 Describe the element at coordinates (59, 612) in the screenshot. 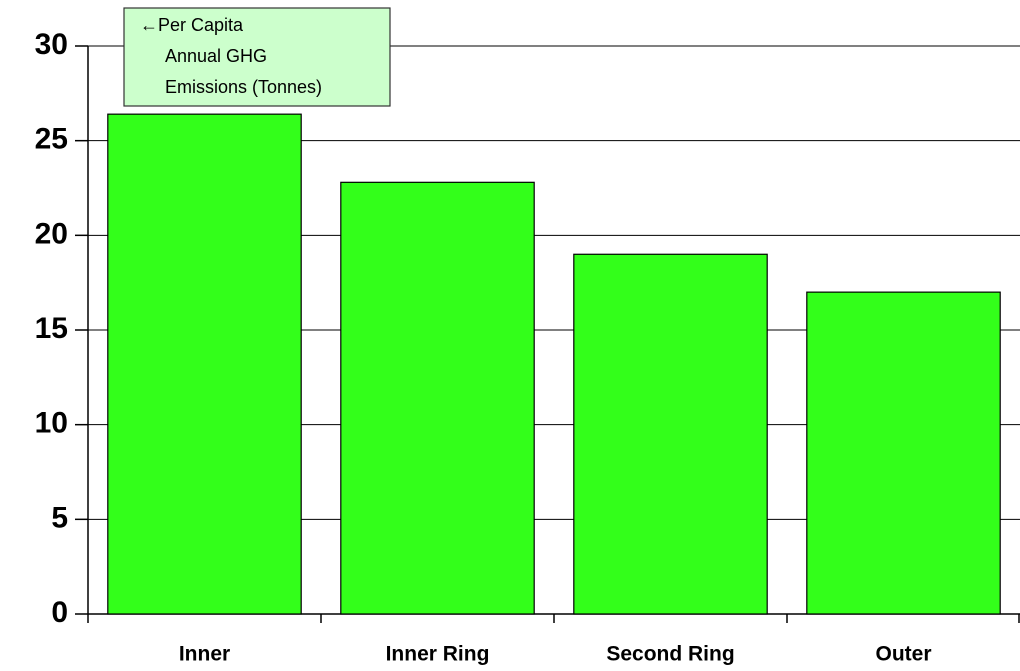

I see `y-tick-label: 0` at that location.